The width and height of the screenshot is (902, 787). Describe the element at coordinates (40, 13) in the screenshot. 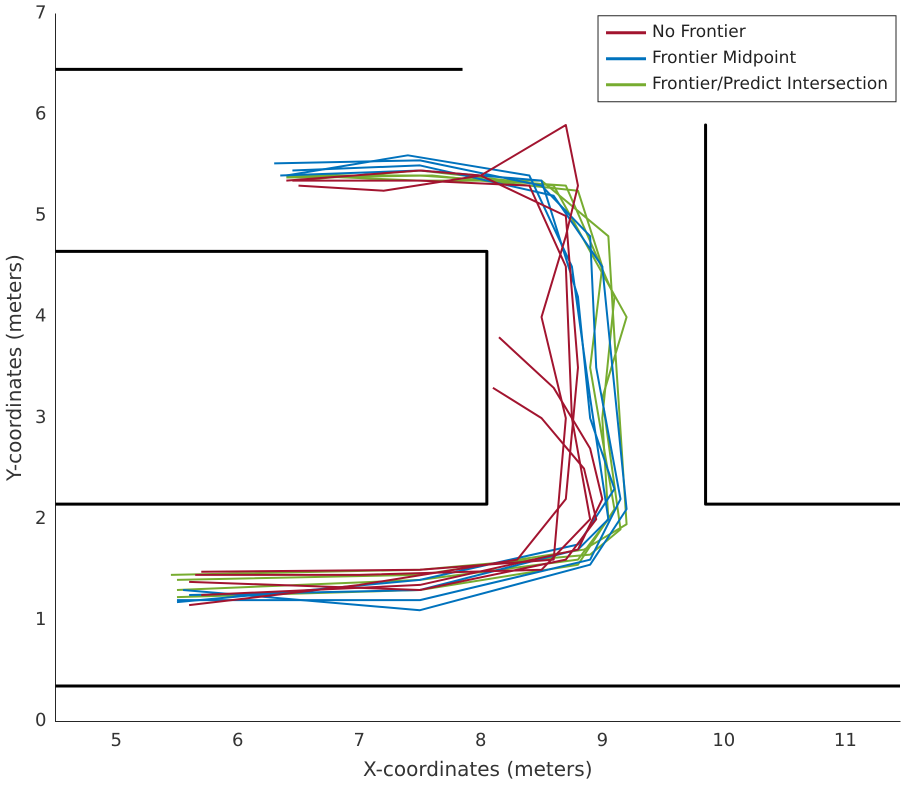

I see `y-tick-label: 7` at that location.